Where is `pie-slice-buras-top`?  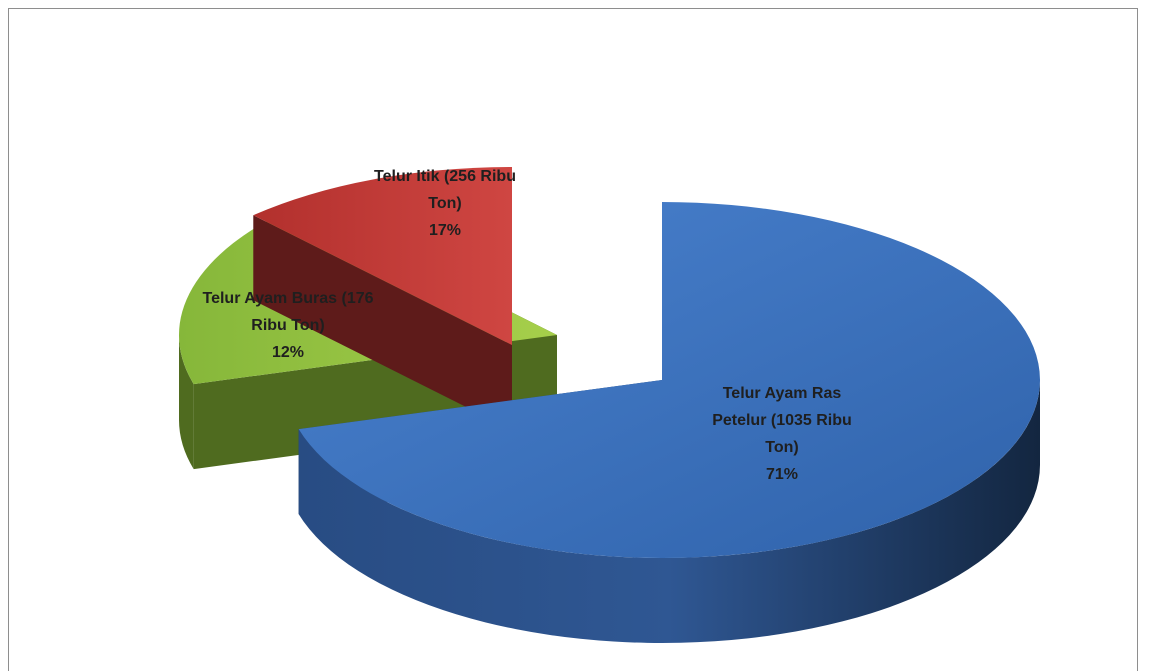 pie-slice-buras-top is located at coordinates (383, 256).